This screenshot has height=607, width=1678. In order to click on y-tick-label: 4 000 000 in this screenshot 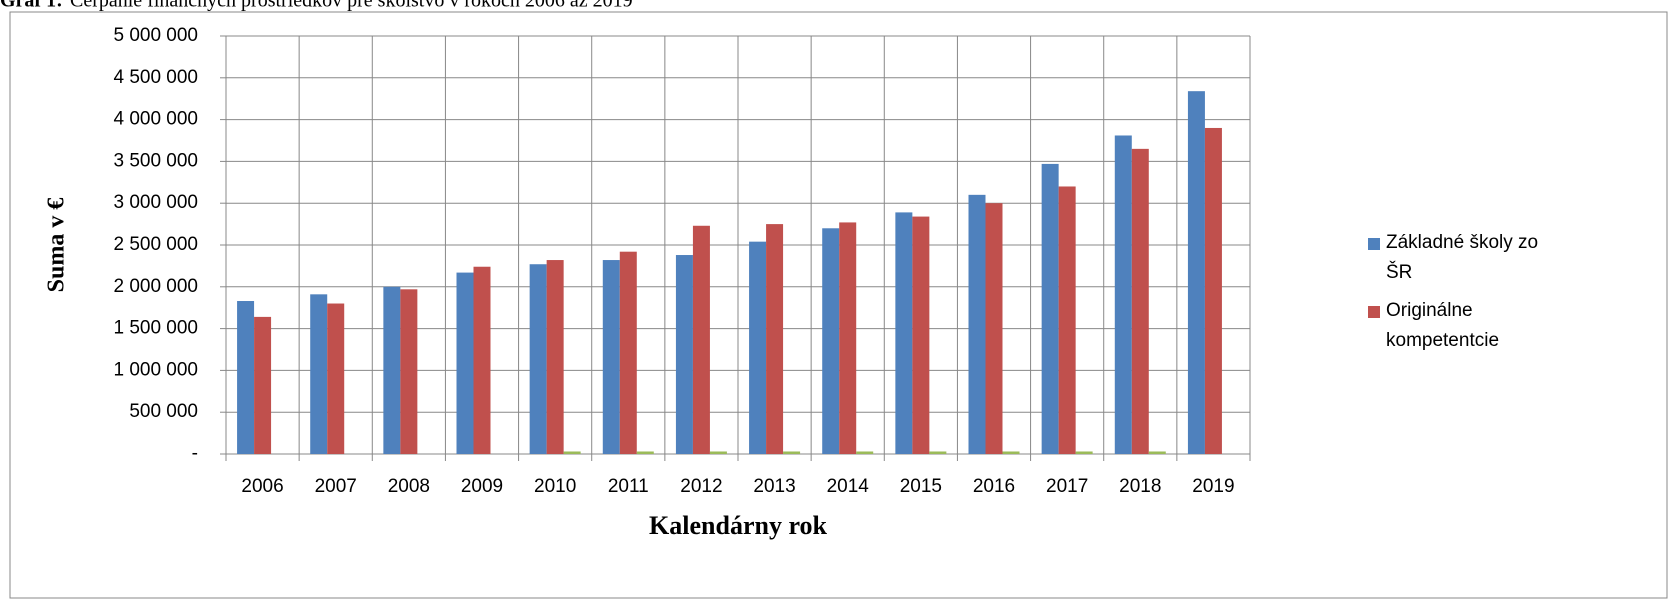, I will do `click(155, 119)`.